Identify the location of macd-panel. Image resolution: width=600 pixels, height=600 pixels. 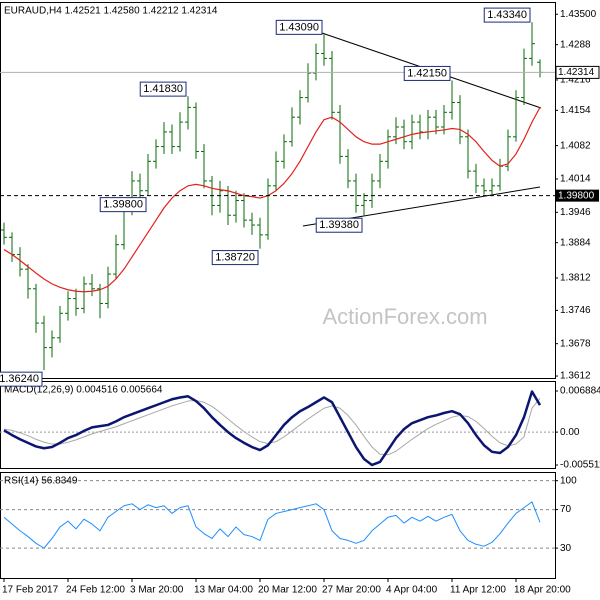
(278, 425).